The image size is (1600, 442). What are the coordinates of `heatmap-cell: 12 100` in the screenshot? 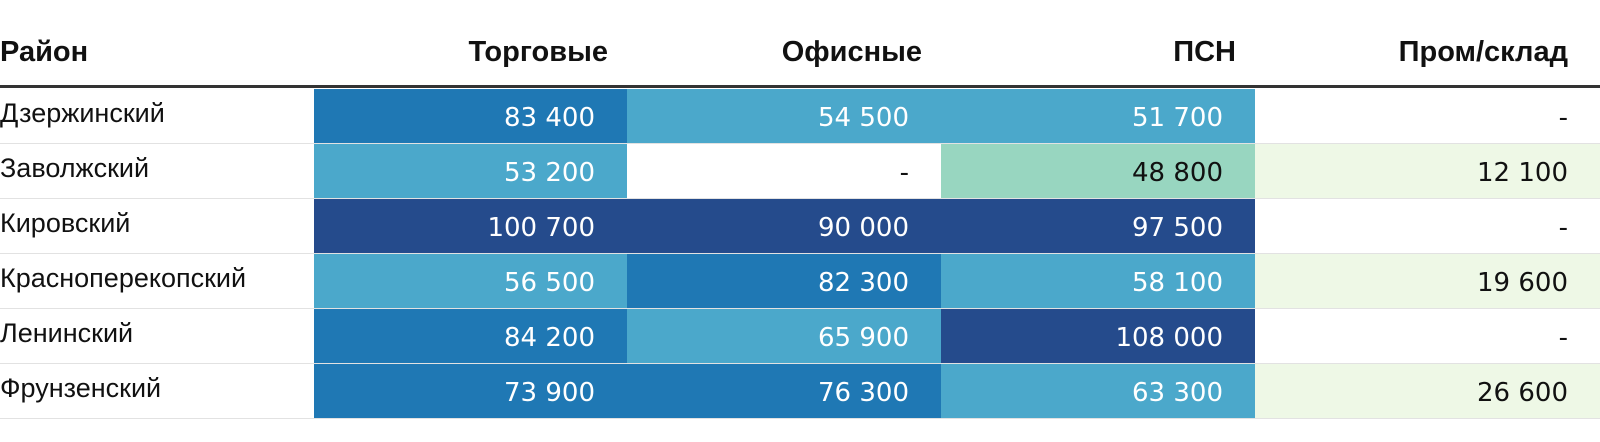 It's located at (1427, 171).